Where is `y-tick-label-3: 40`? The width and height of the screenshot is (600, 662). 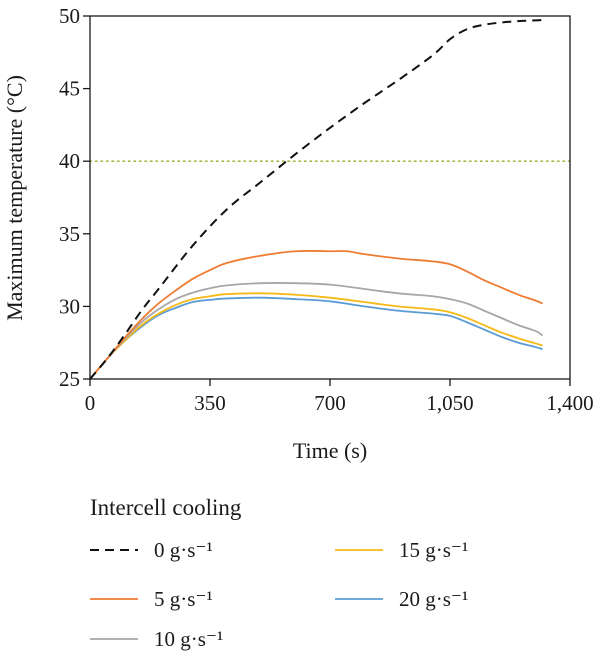
y-tick-label-3: 40 is located at coordinates (69, 161).